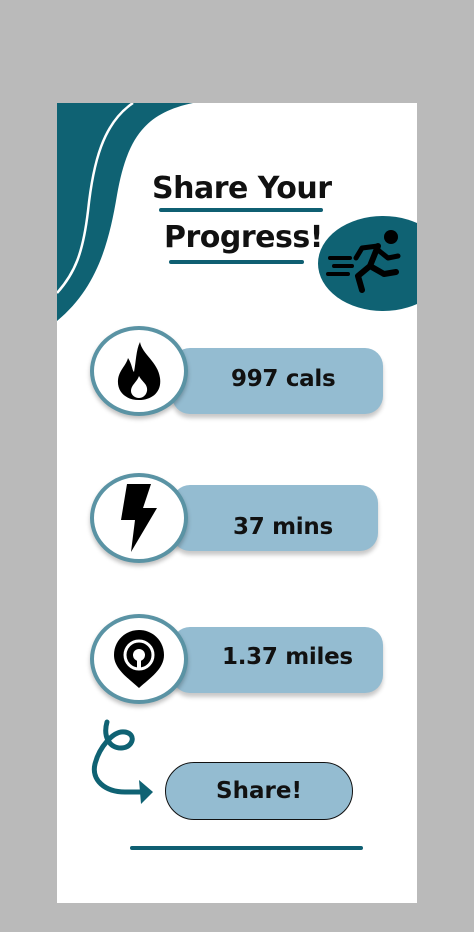 Image resolution: width=474 pixels, height=932 pixels. I want to click on stat-value: 1.37 miles, so click(287, 657).